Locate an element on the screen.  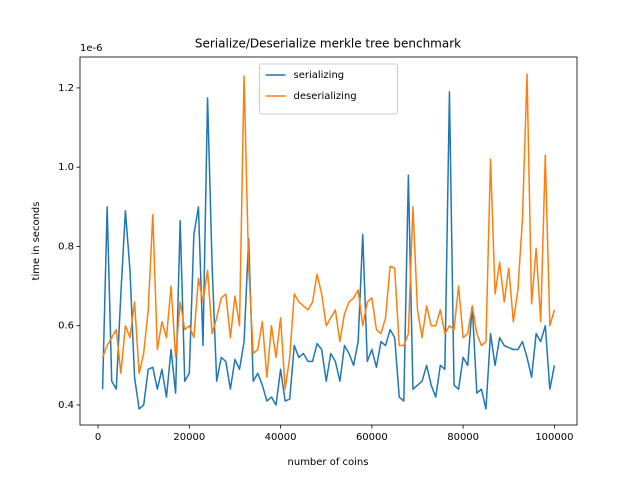
y-tick-label: 1.0 is located at coordinates (66, 167).